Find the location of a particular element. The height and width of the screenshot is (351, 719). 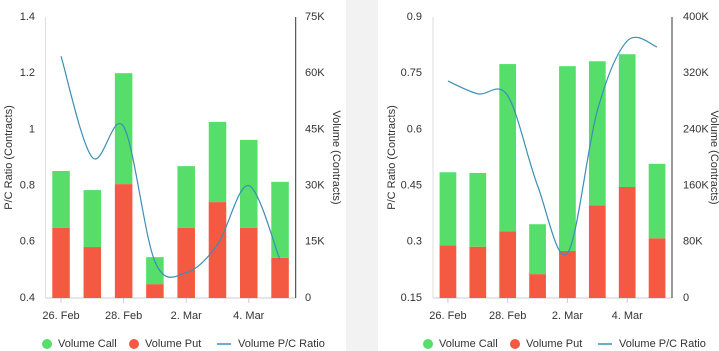

y-tick-label: 0.9 is located at coordinates (414, 17).